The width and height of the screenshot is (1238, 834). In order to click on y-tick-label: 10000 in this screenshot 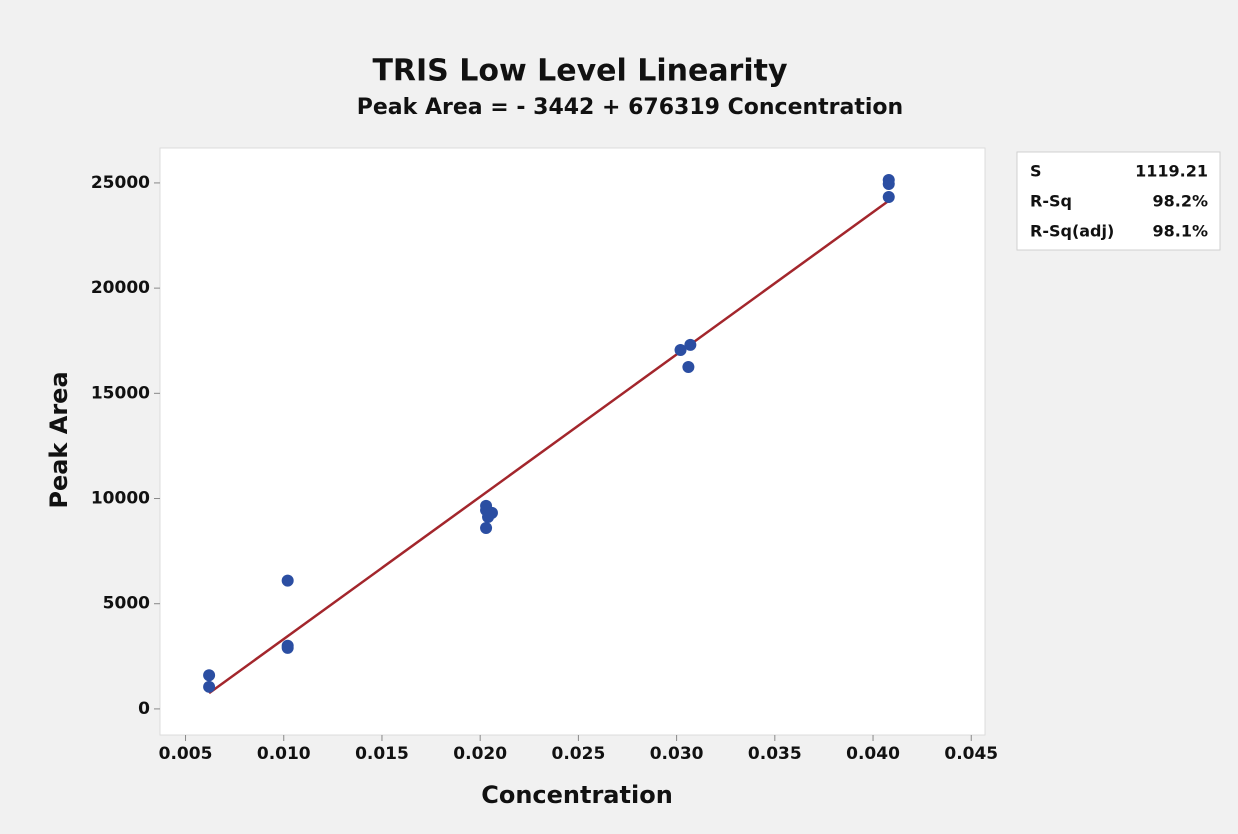, I will do `click(120, 499)`.